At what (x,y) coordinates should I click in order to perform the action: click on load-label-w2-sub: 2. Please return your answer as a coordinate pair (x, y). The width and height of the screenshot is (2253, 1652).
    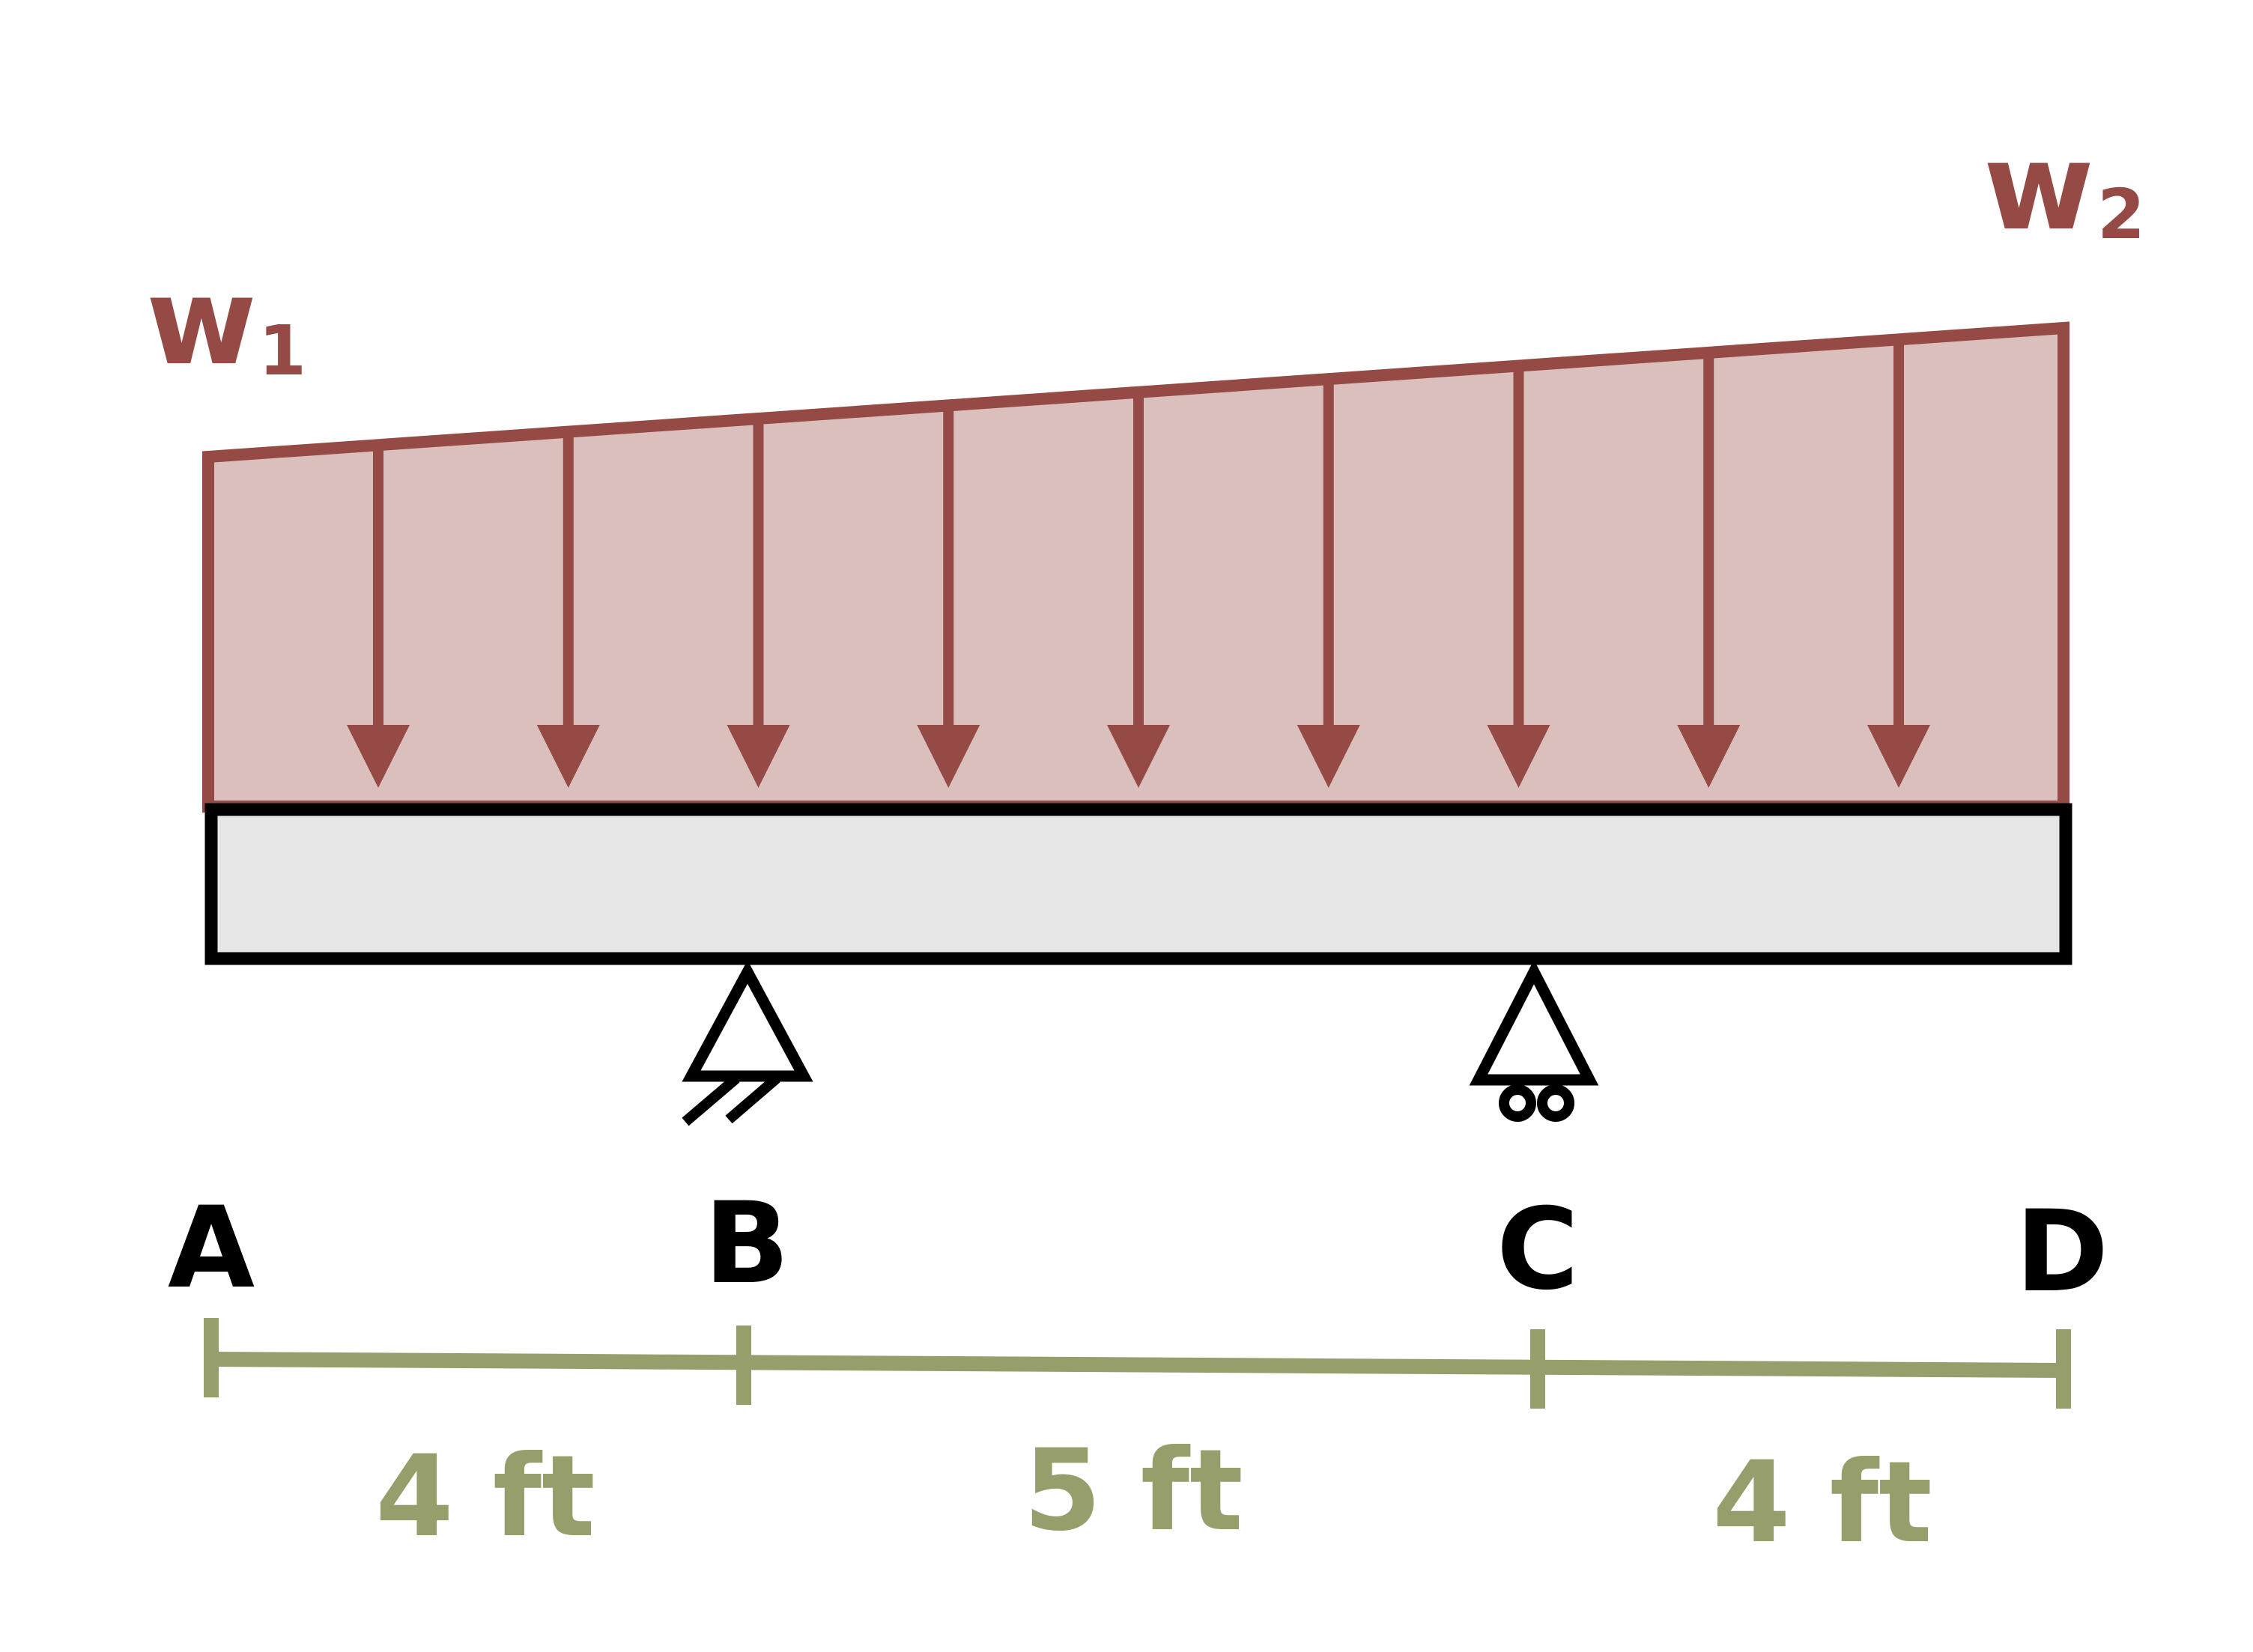
    Looking at the image, I should click on (2121, 214).